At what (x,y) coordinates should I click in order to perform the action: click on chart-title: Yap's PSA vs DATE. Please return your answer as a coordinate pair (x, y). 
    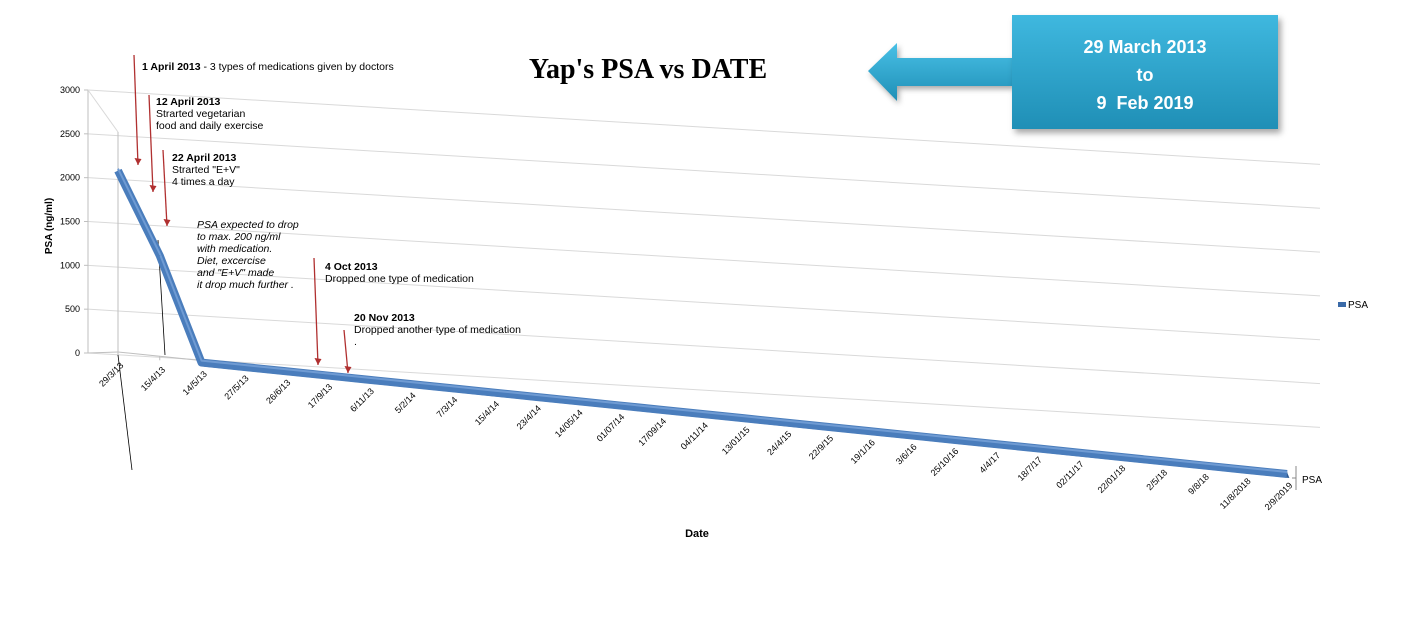
    Looking at the image, I should click on (648, 69).